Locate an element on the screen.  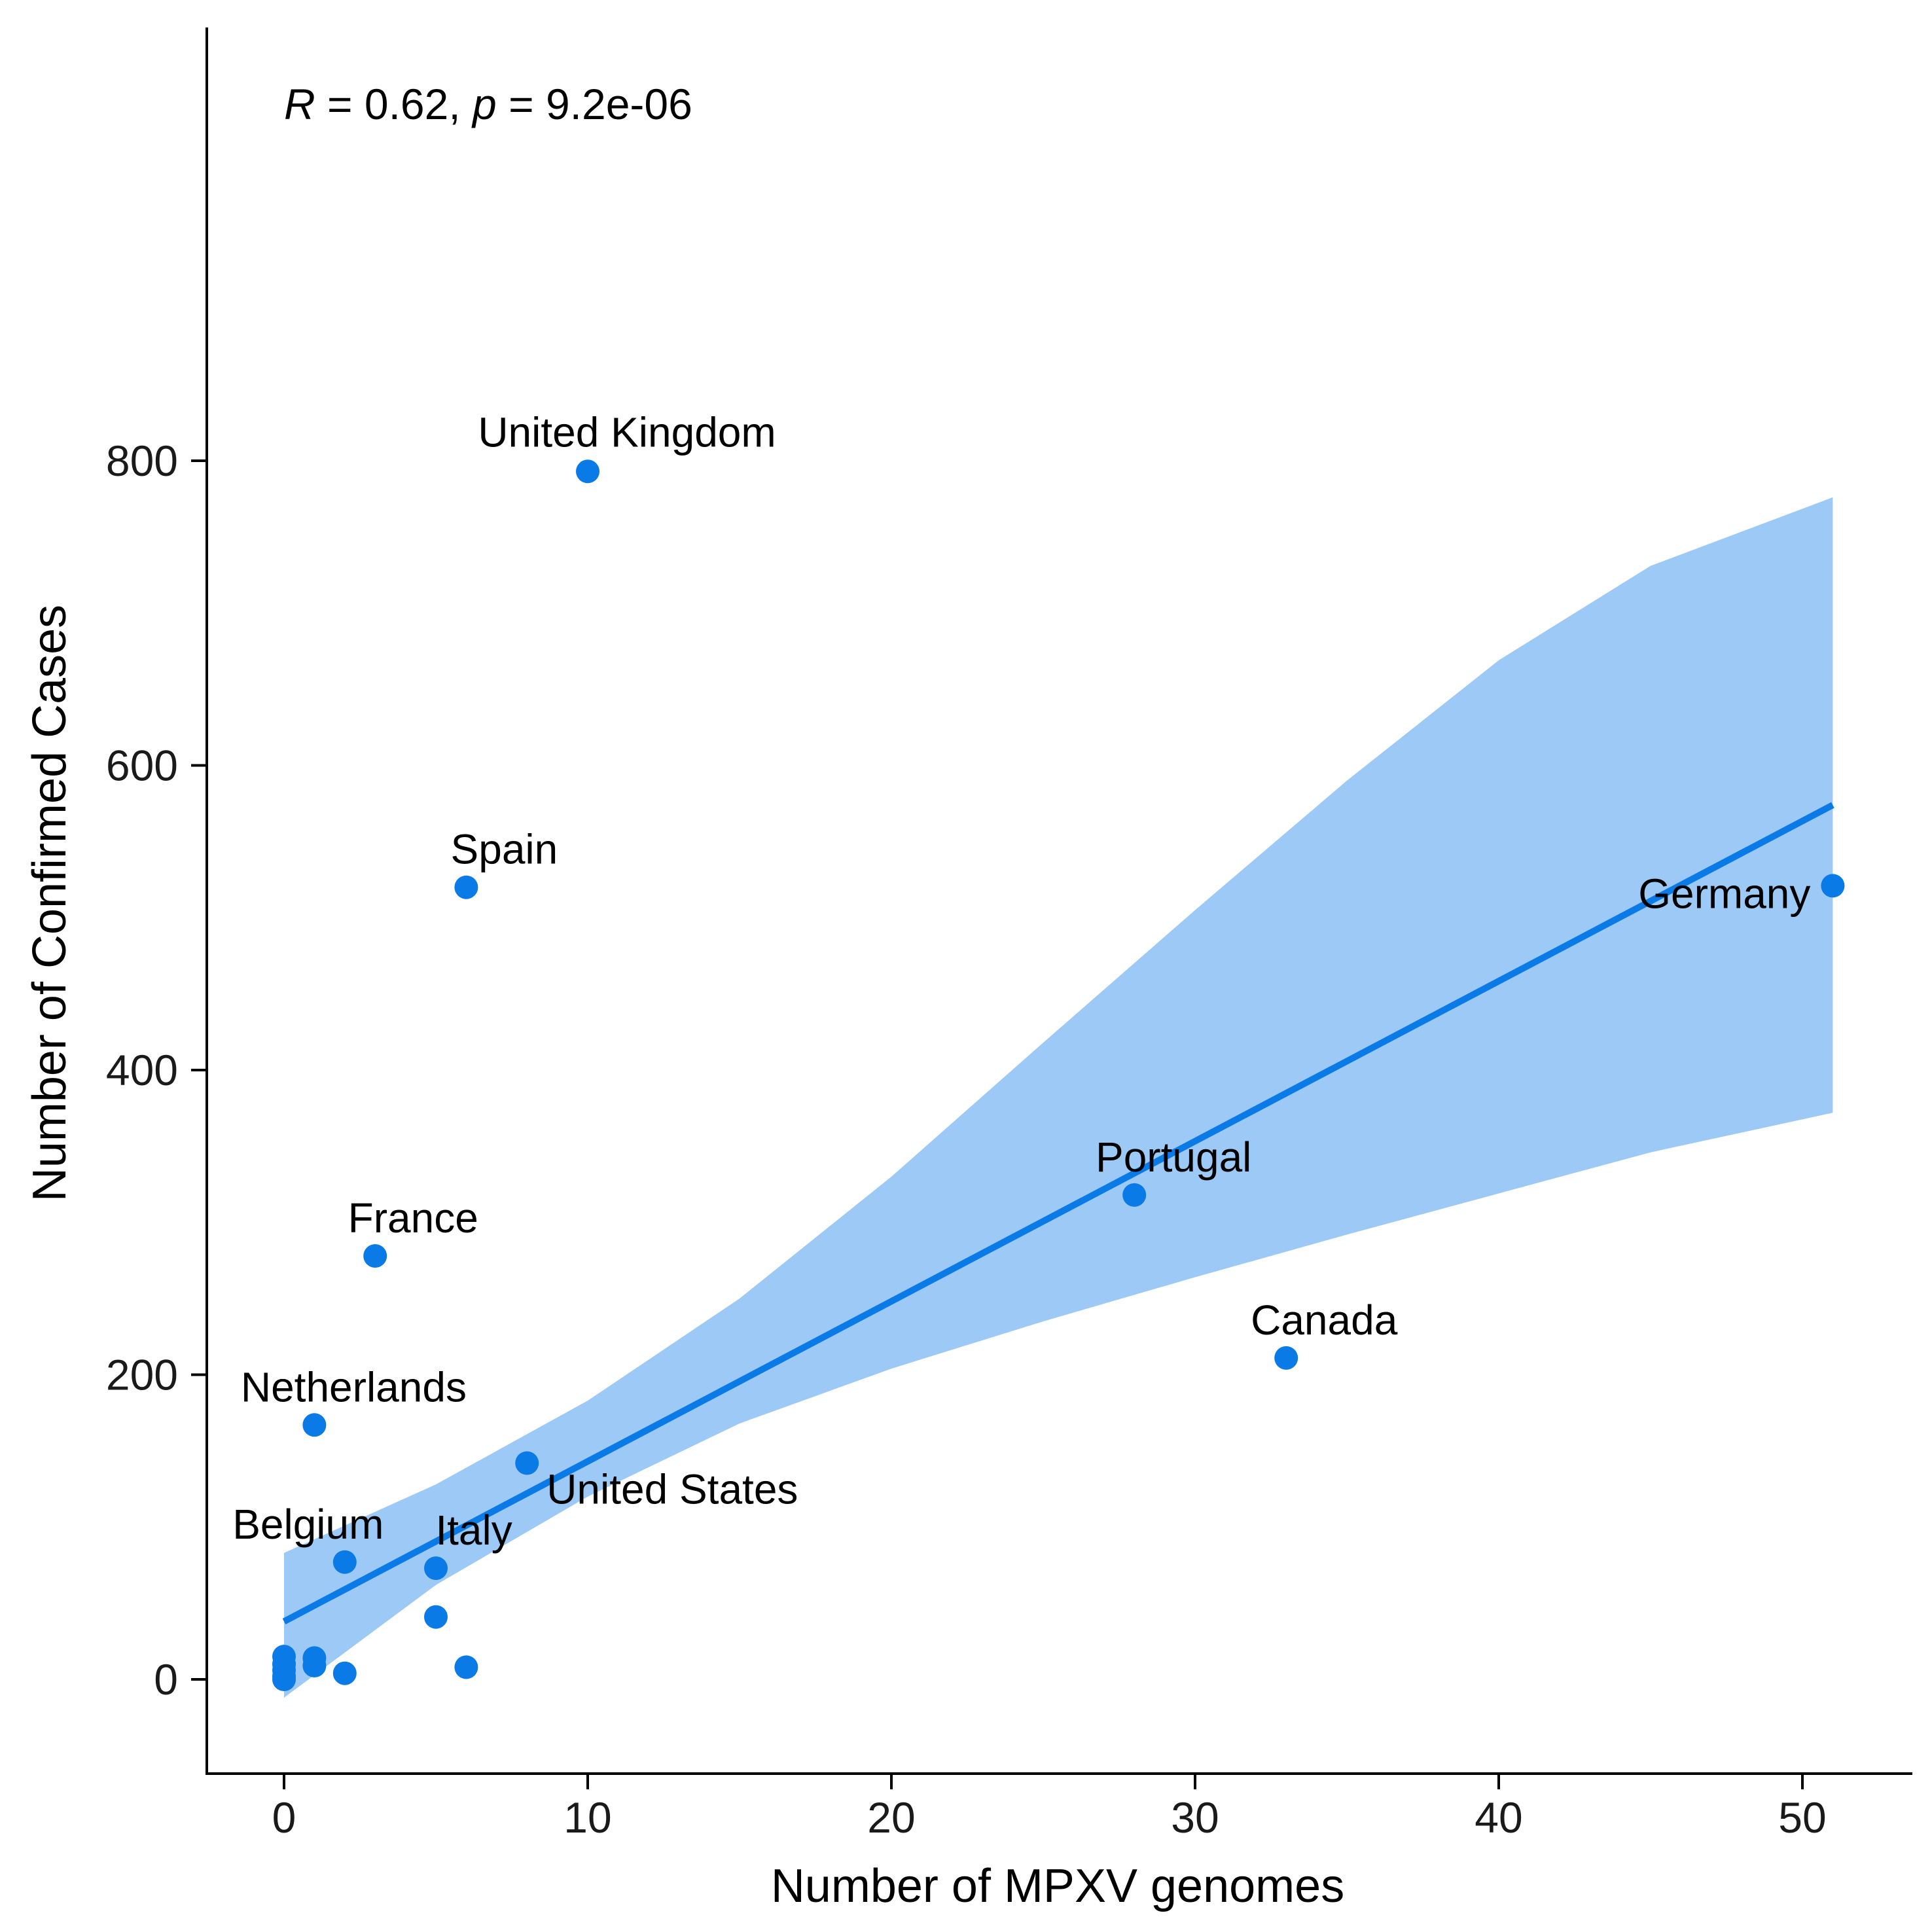
x-tick-label: 40 is located at coordinates (1498, 1817).